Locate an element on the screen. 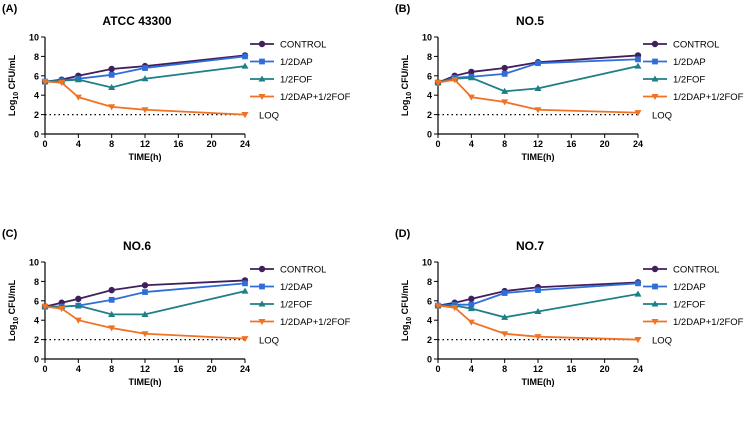  series-1-2fof is located at coordinates (538, 78).